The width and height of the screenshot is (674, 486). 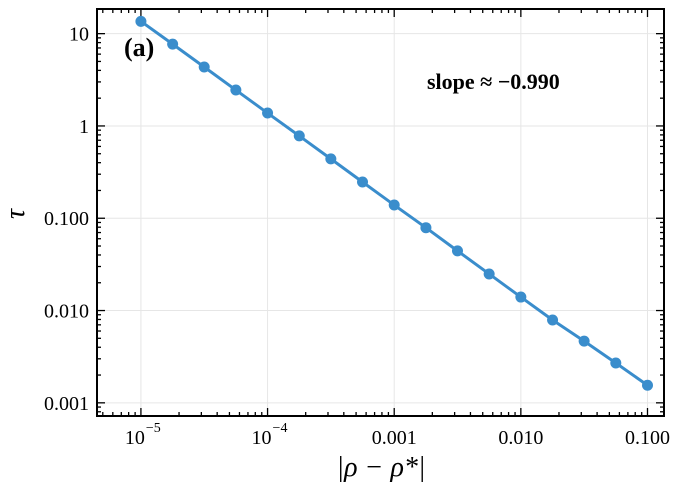 What do you see at coordinates (520, 438) in the screenshot?
I see `x-tick-label: 0.010` at bounding box center [520, 438].